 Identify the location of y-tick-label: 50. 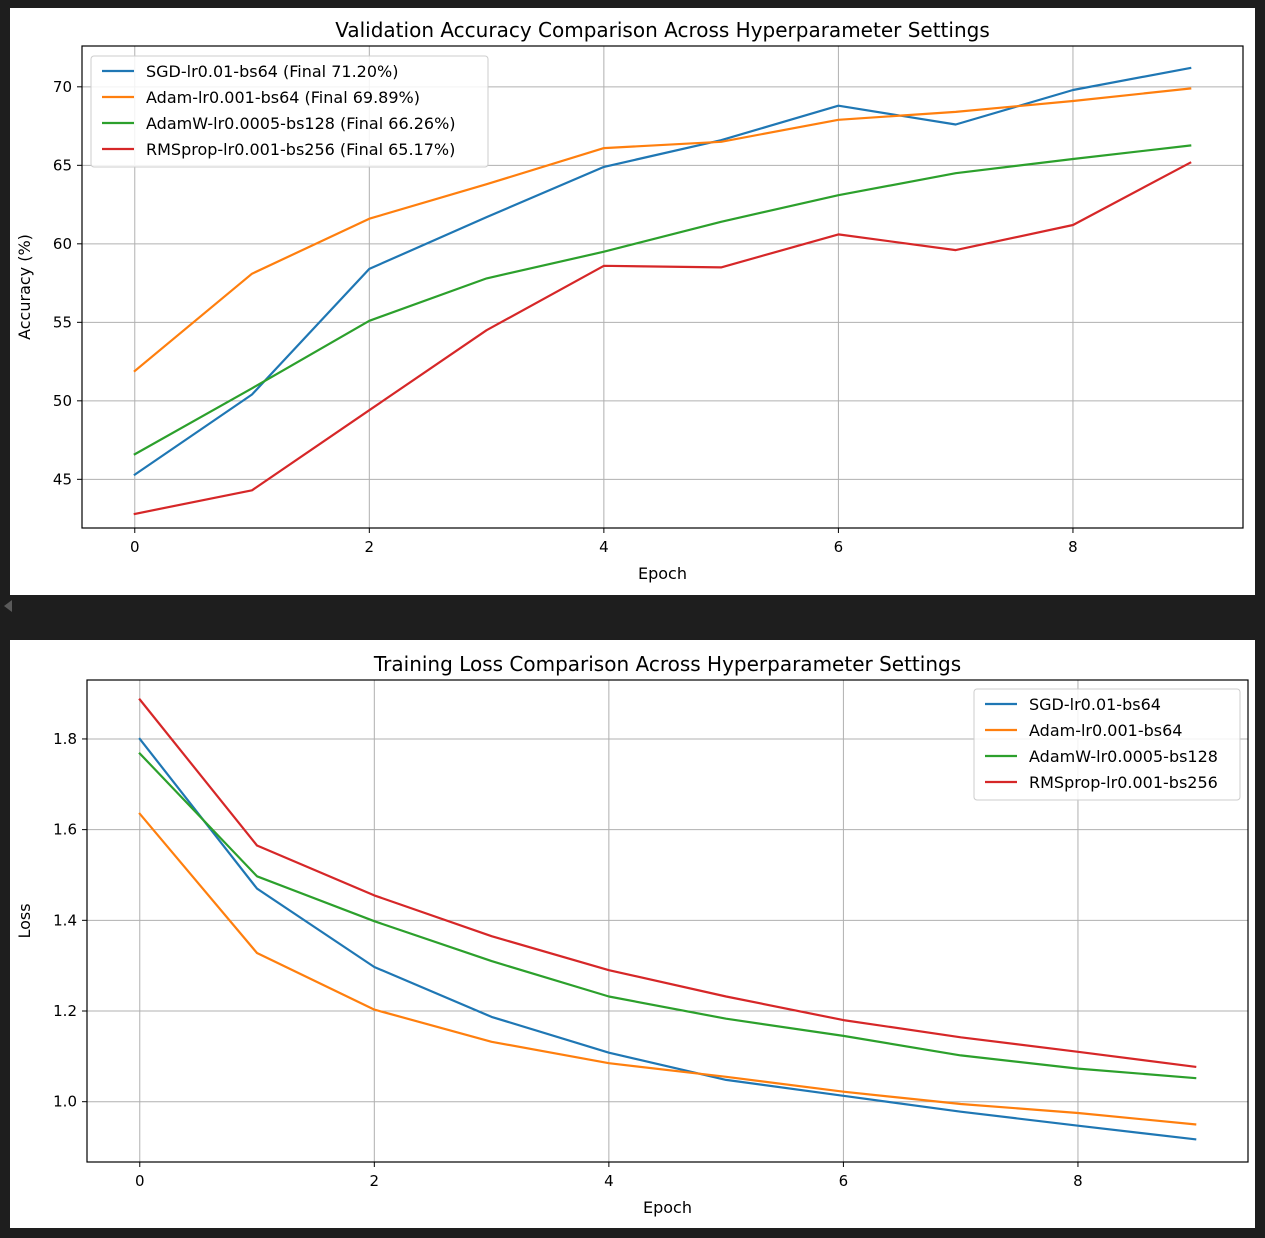
(62, 401).